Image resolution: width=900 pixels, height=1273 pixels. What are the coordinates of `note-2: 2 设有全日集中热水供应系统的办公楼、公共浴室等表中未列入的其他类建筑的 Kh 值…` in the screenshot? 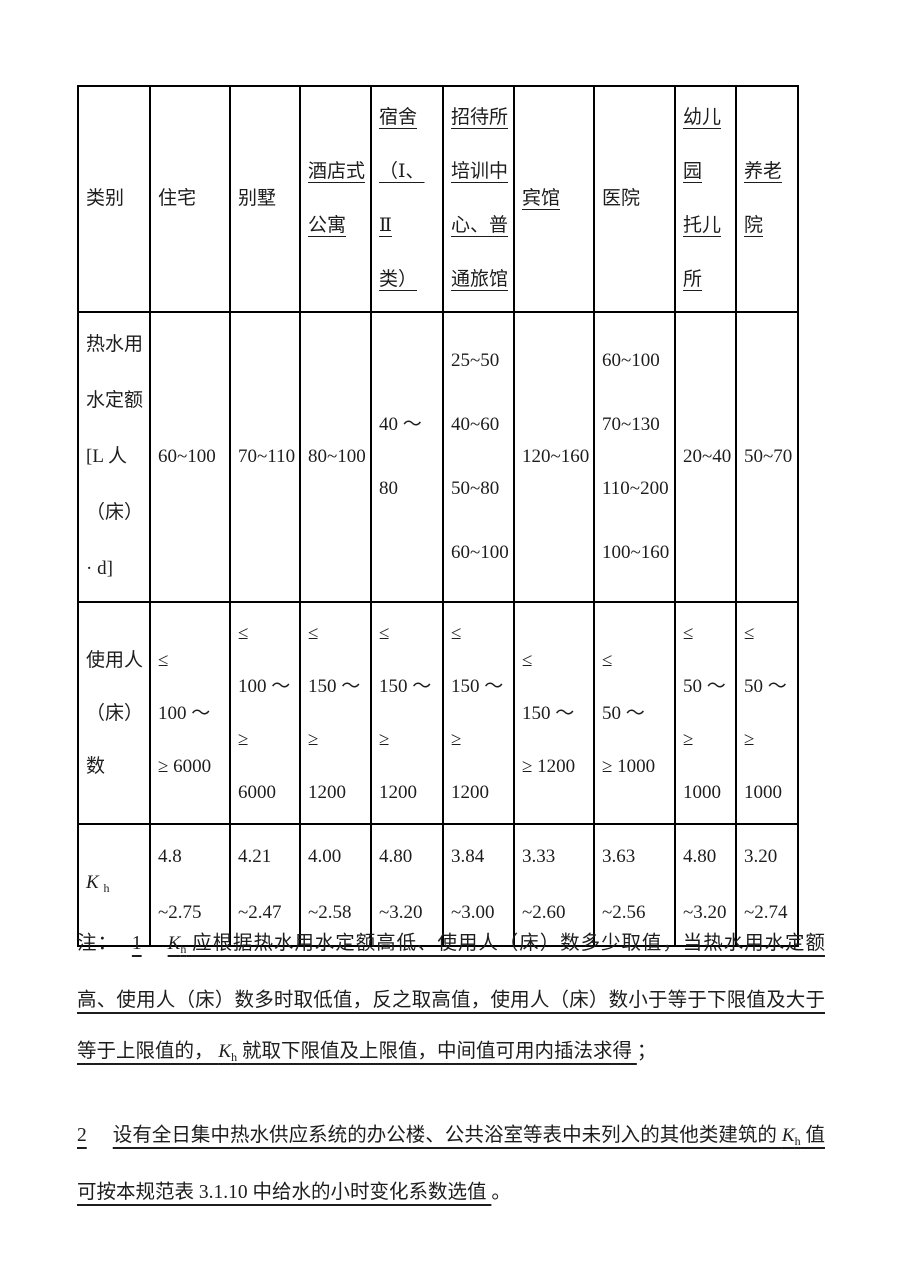 It's located at (451, 1164).